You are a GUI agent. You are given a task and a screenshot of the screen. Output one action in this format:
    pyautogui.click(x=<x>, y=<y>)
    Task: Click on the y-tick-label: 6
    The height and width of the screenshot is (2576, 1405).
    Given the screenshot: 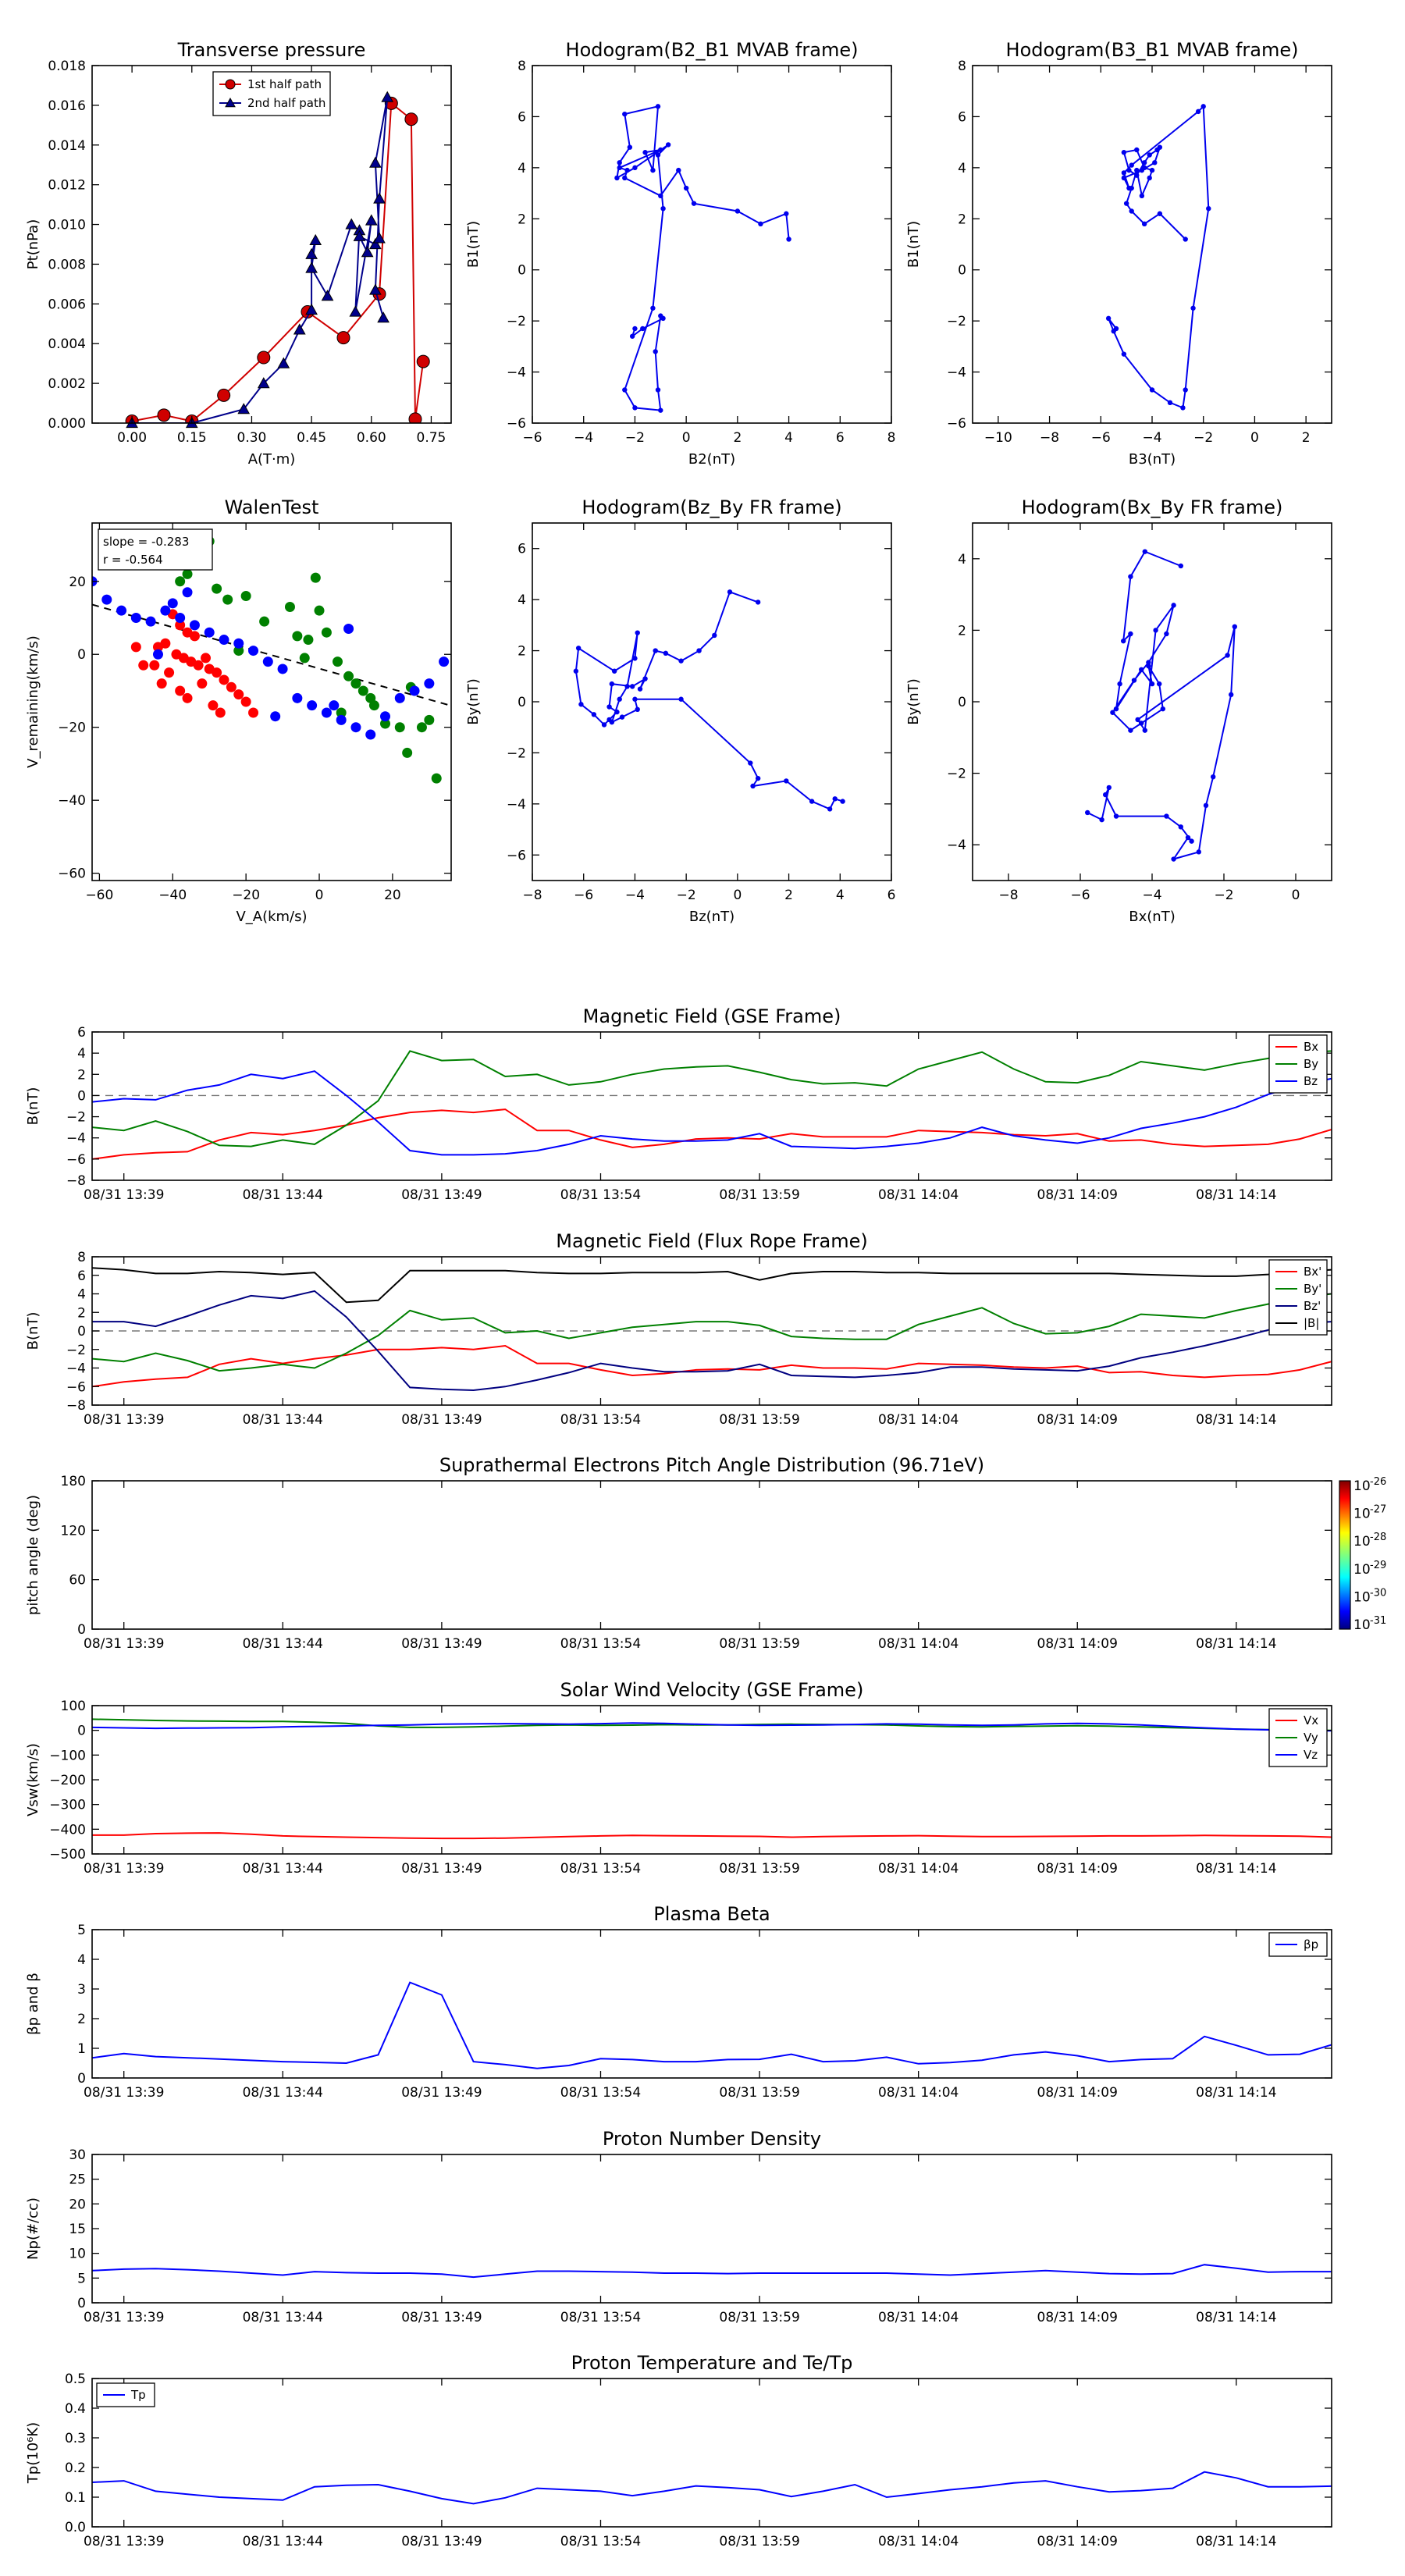 What is the action you would take?
    pyautogui.click(x=81, y=1276)
    